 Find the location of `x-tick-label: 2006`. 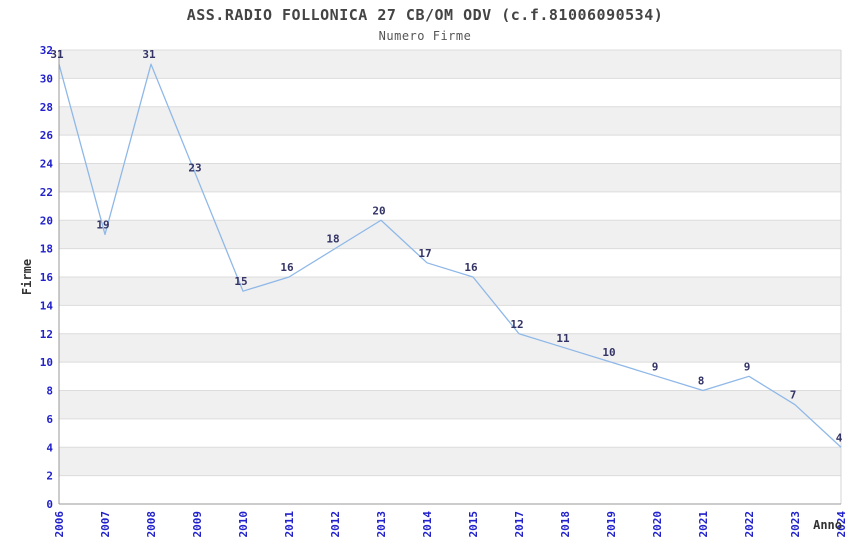

x-tick-label: 2006 is located at coordinates (59, 524).